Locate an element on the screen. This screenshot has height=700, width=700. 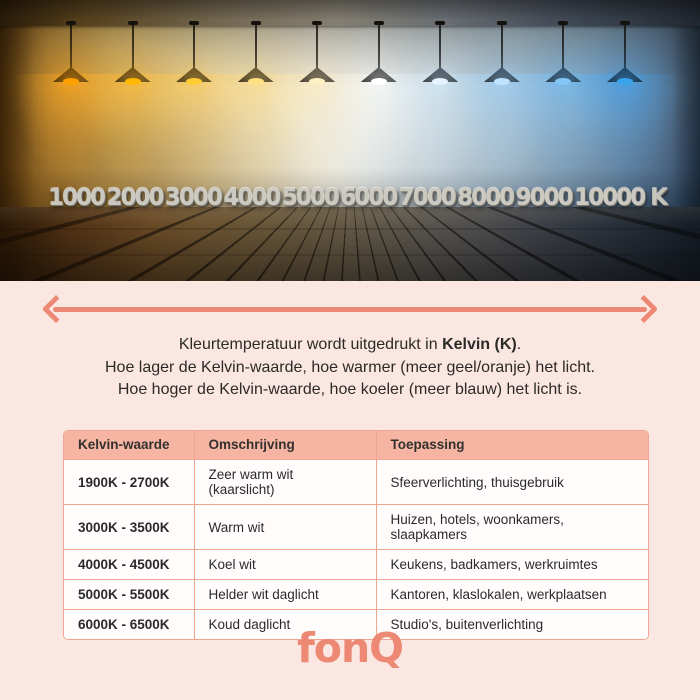
temperature-range-arrow is located at coordinates (350, 310).